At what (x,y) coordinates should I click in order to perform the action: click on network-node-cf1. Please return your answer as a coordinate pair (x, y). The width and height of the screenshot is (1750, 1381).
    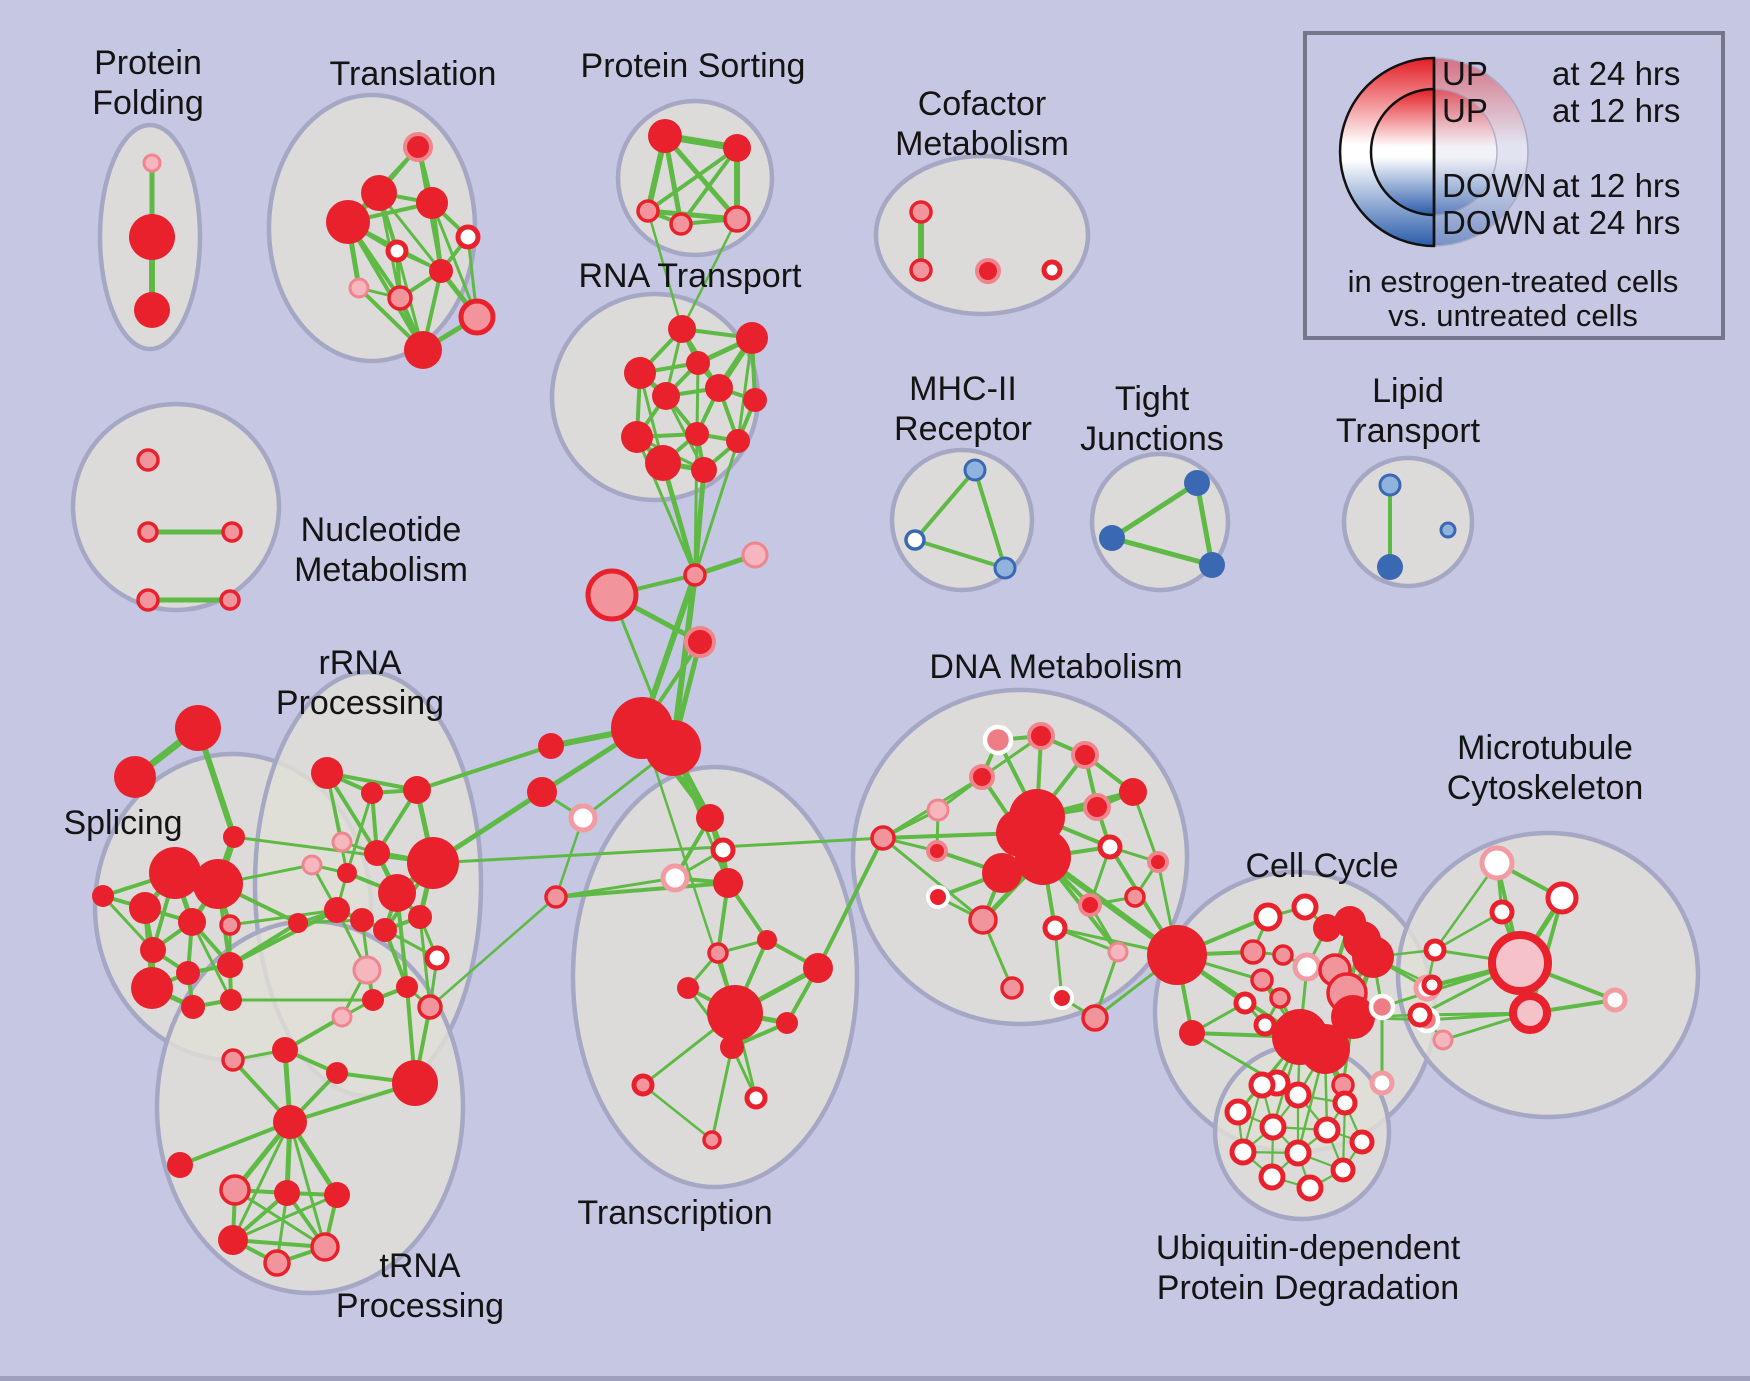
    Looking at the image, I should click on (921, 212).